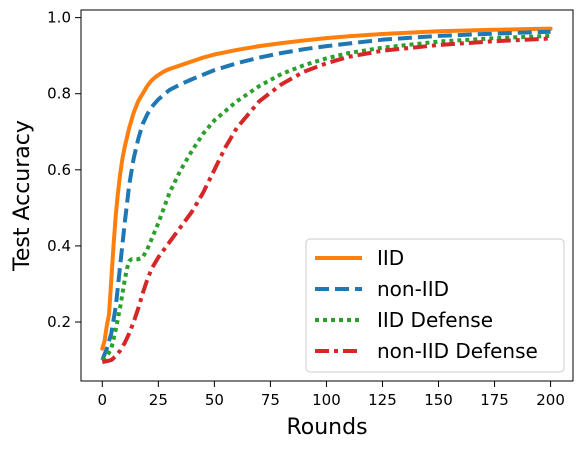  I want to click on y-axis-ticks: 0.2 0.4 0.6 0.8 1.0, so click(64, 170).